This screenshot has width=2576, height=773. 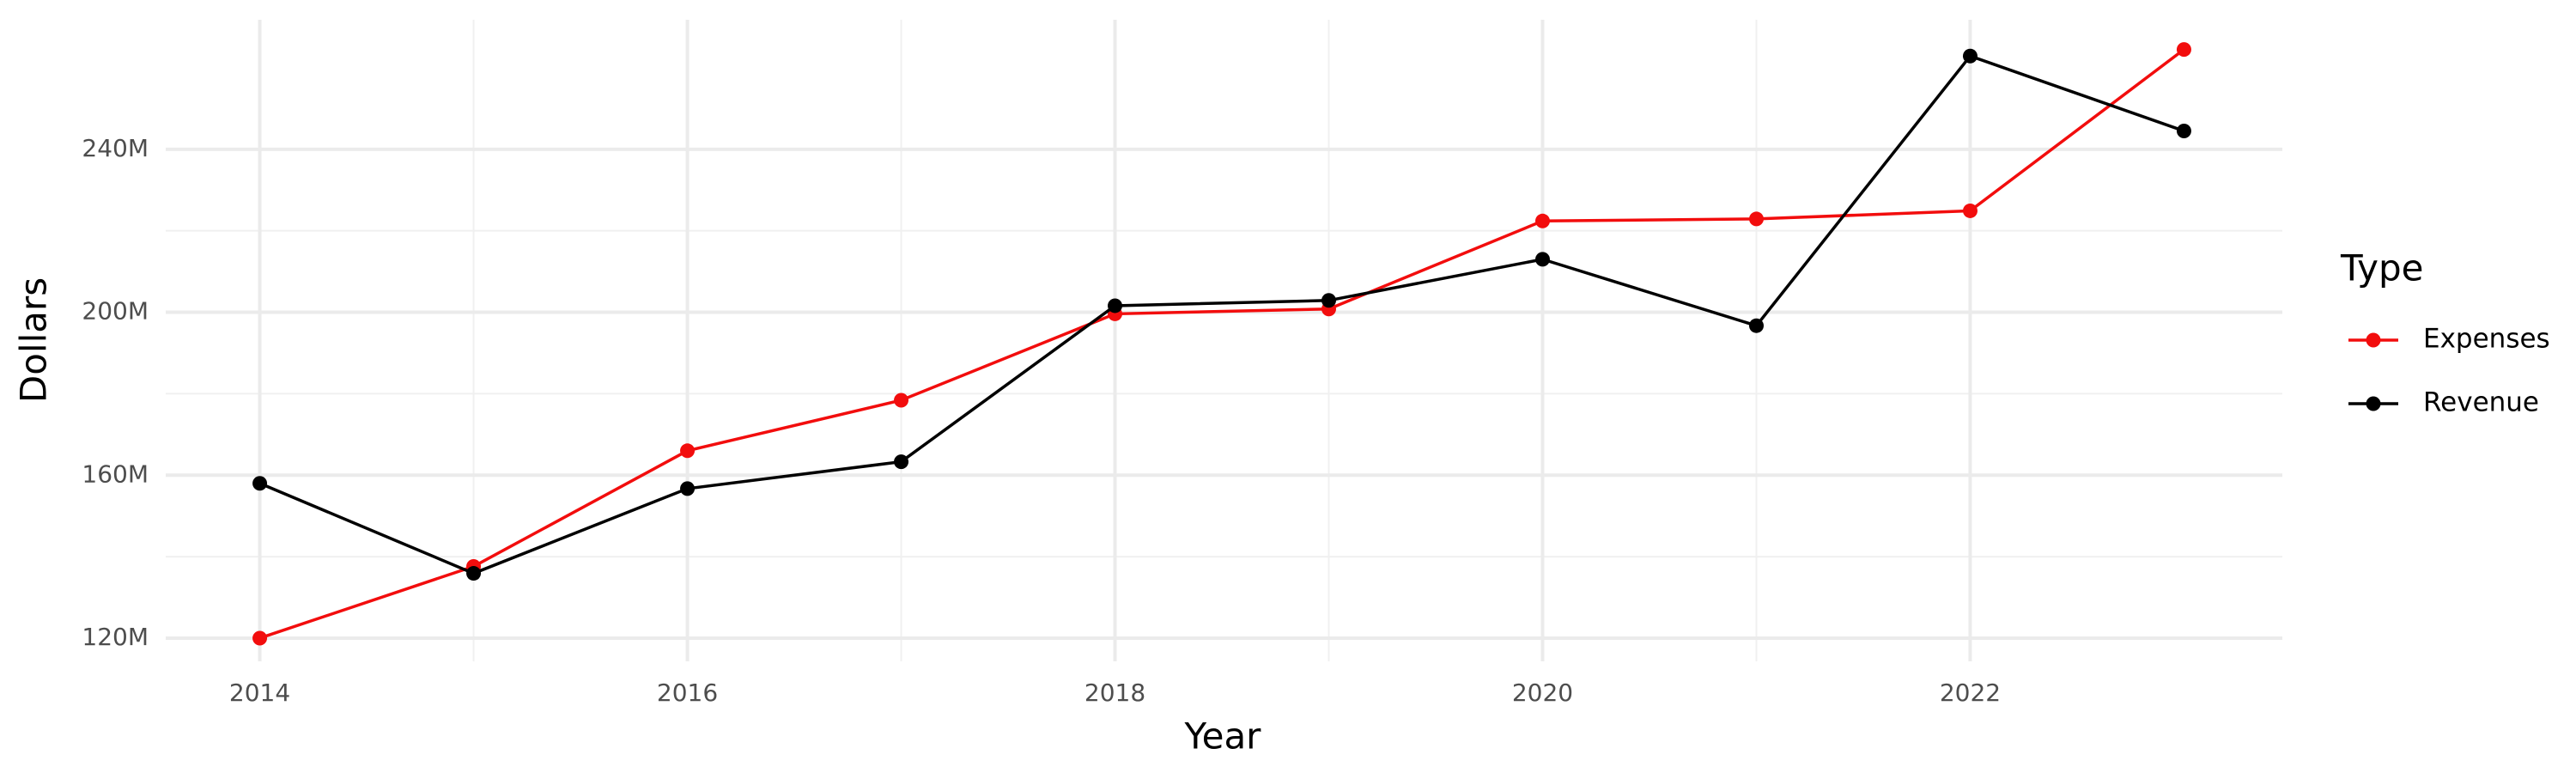 I want to click on y-tick-label: 200M, so click(x=116, y=311).